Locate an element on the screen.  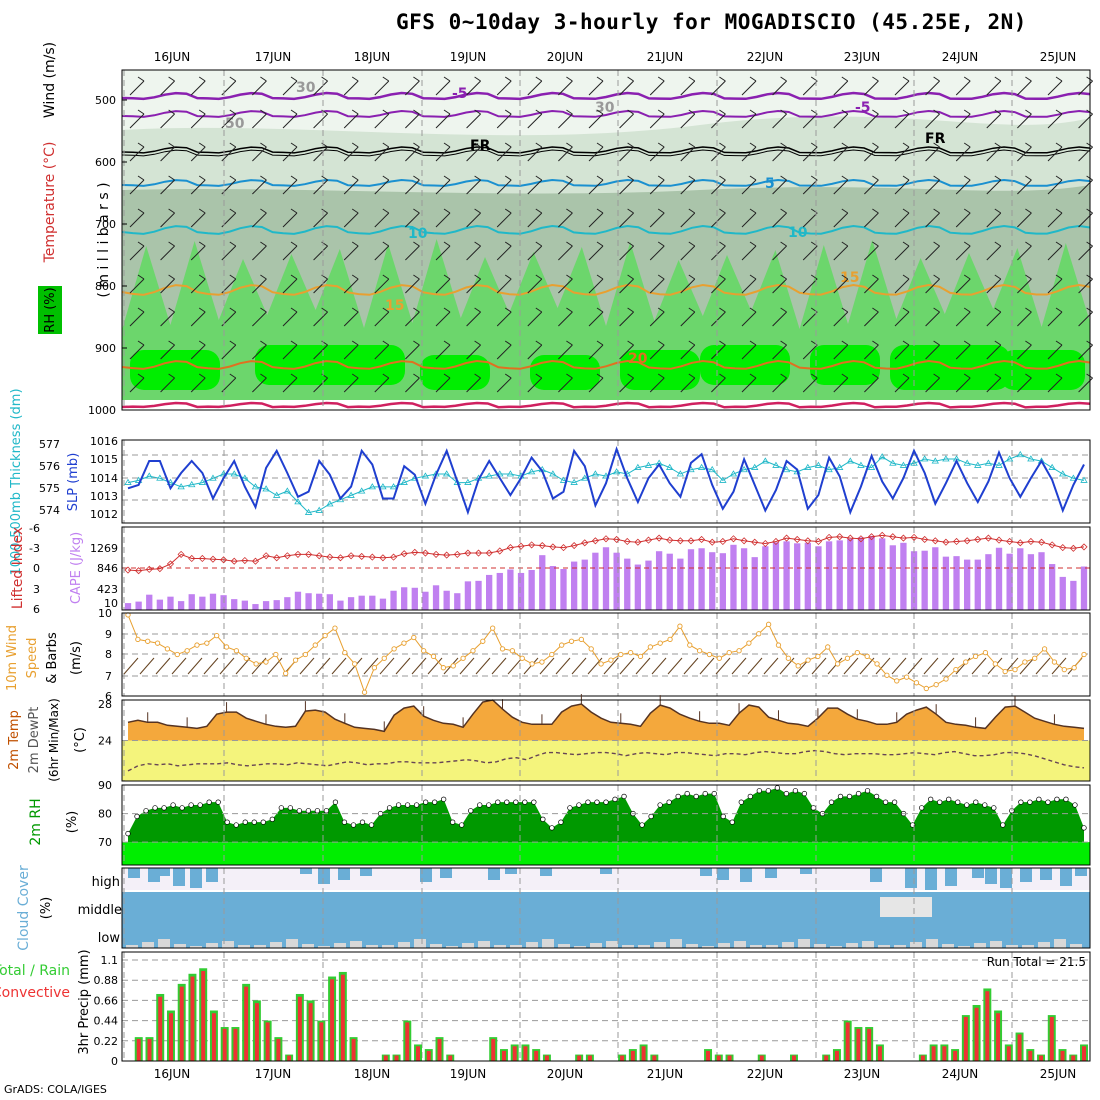
cloud-unit-label: (%) is located at coordinates (46, 908).